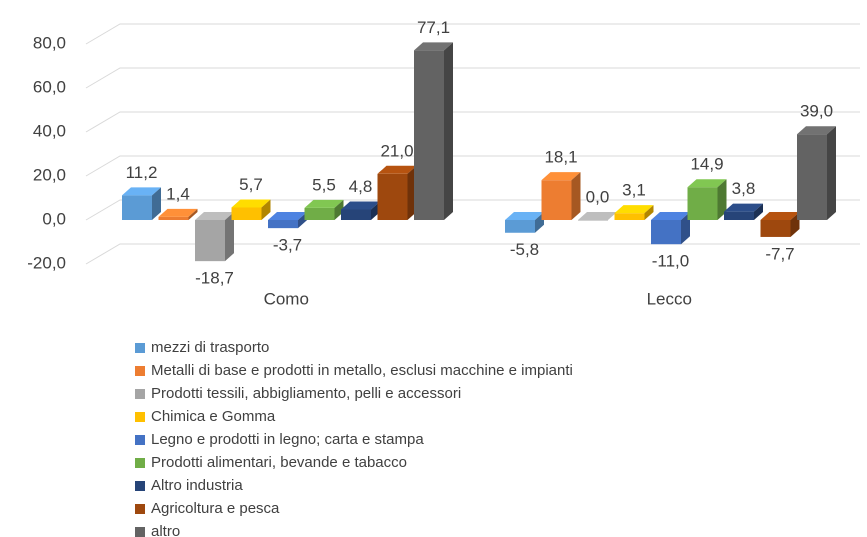 The image size is (867, 537). I want to click on data-label: 1,4, so click(178, 193).